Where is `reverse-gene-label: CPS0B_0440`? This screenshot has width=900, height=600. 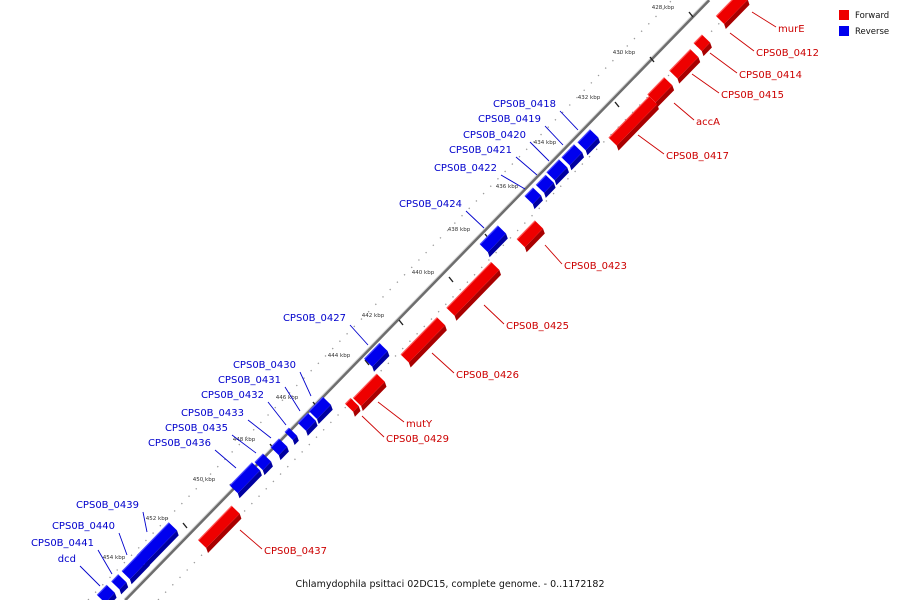 reverse-gene-label: CPS0B_0440 is located at coordinates (83, 526).